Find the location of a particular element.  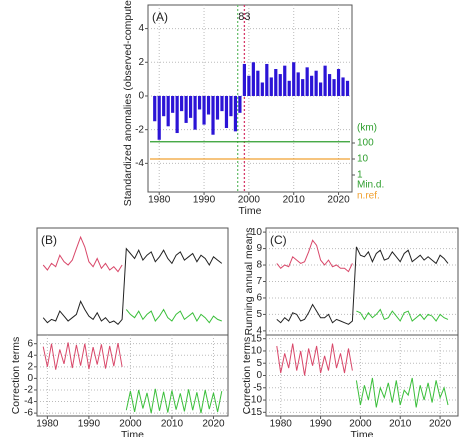

y2-tick-label: 1 is located at coordinates (360, 175).